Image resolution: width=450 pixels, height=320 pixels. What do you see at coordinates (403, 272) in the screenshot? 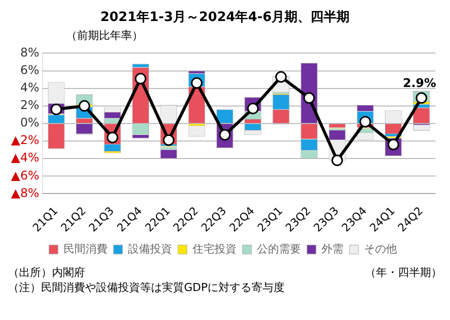
I see `x-axis-title: （年・四半期）` at bounding box center [403, 272].